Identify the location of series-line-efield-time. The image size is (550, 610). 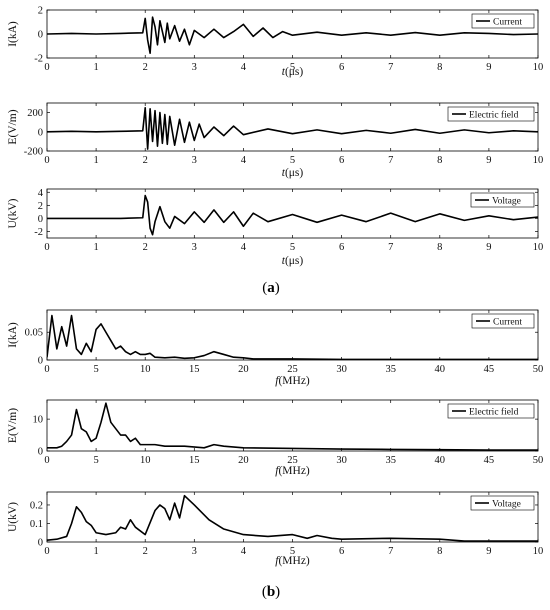
(292, 128).